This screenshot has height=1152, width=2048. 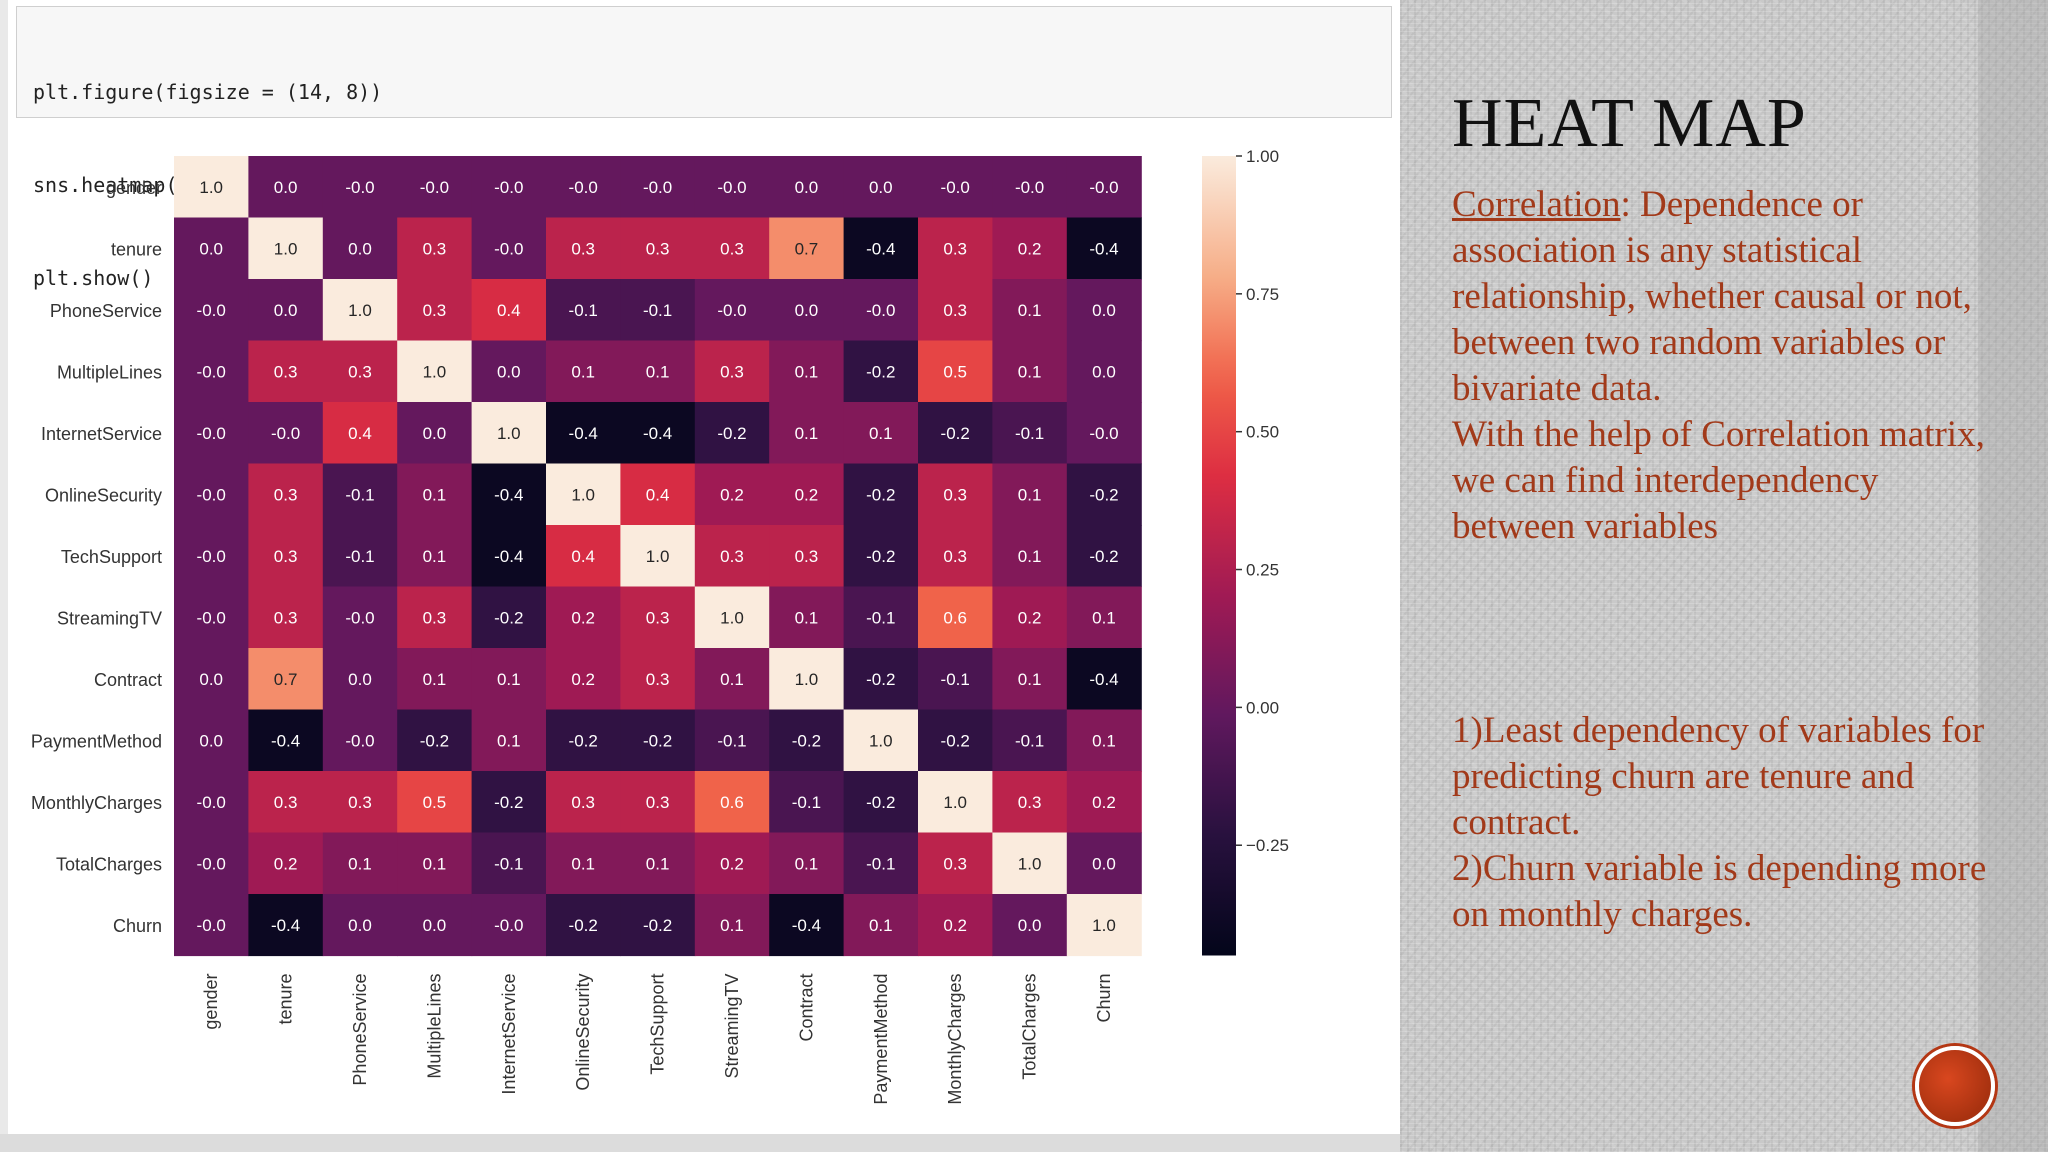 What do you see at coordinates (1219, 556) in the screenshot?
I see `colorbar-gradient` at bounding box center [1219, 556].